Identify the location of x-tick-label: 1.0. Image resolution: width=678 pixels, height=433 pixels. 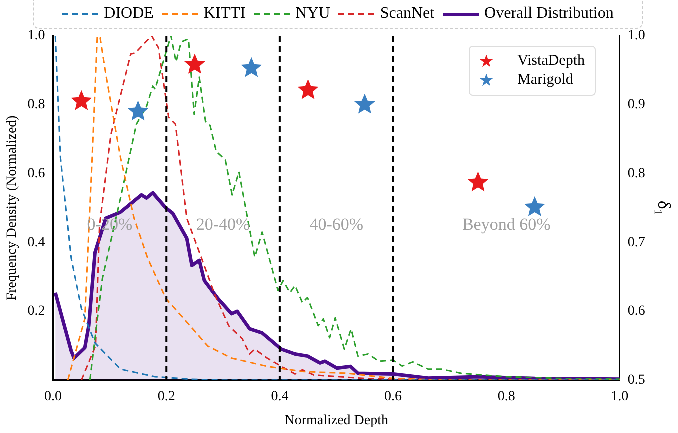
(620, 396).